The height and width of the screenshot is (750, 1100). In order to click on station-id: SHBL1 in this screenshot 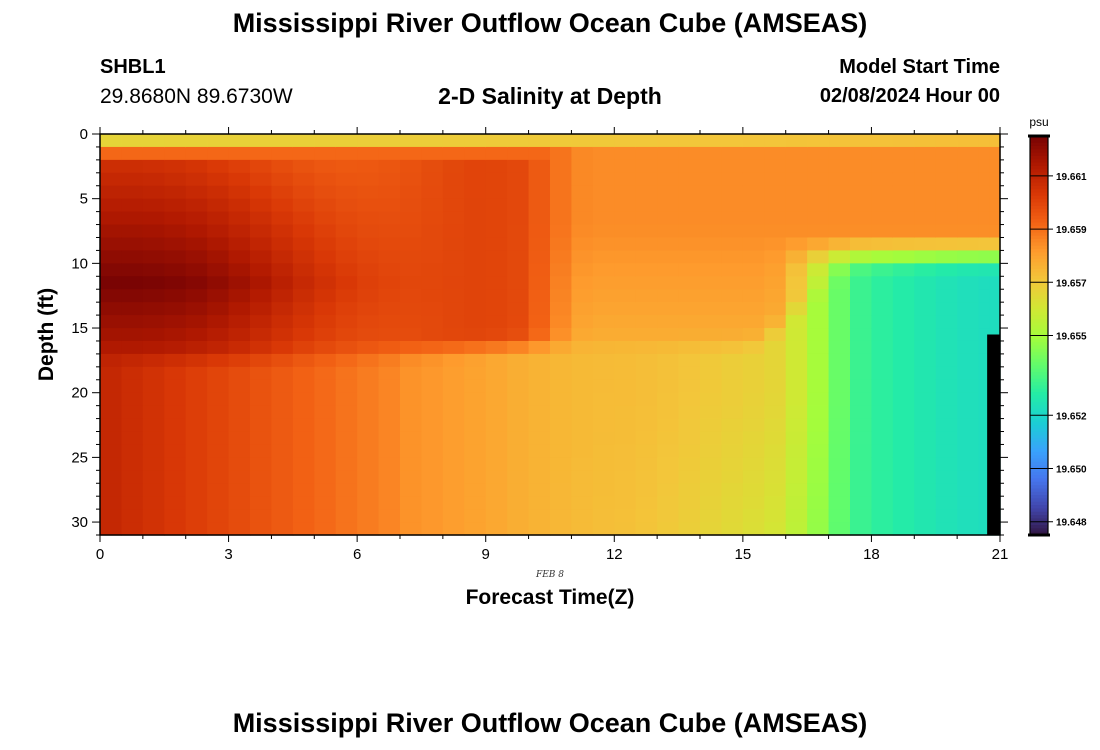, I will do `click(133, 67)`.